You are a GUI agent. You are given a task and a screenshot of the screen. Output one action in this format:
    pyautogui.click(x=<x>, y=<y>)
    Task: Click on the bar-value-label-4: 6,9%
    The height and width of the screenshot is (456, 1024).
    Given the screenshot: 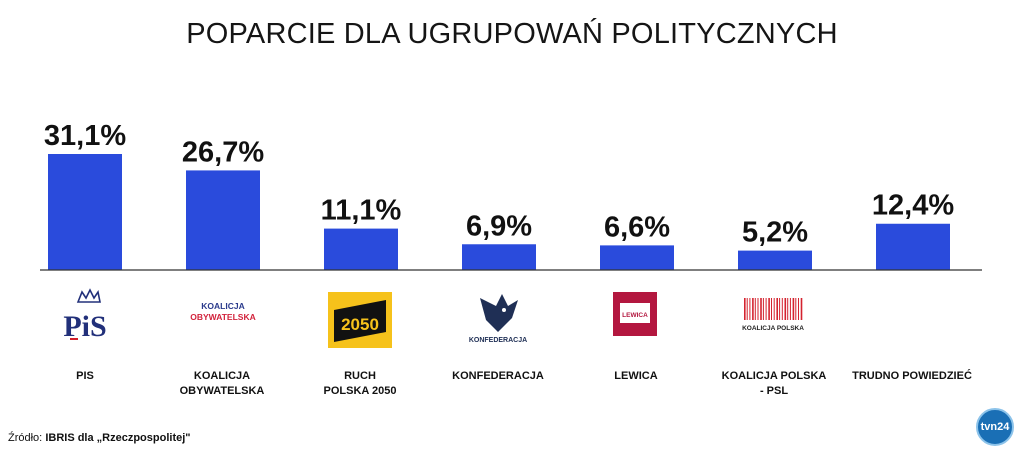 What is the action you would take?
    pyautogui.click(x=499, y=226)
    